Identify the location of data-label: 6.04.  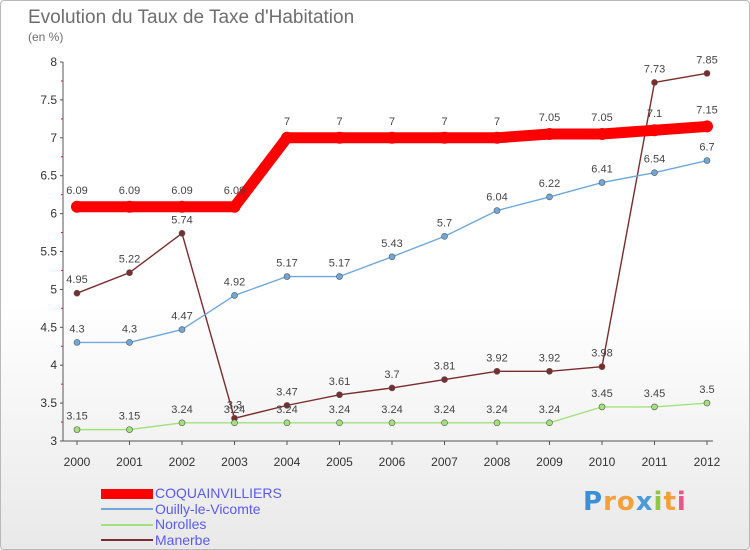
(496, 198).